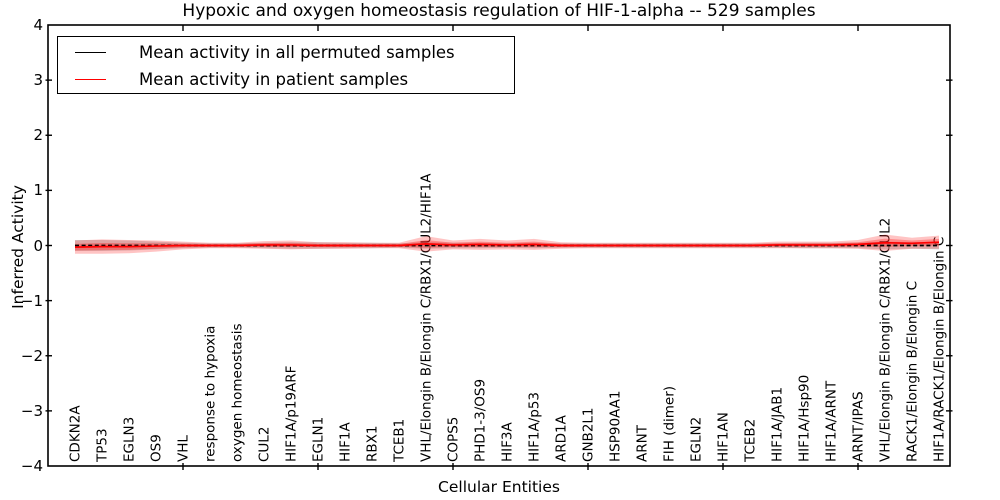  Describe the element at coordinates (373, 444) in the screenshot. I see `x-category-label: RBX1` at that location.